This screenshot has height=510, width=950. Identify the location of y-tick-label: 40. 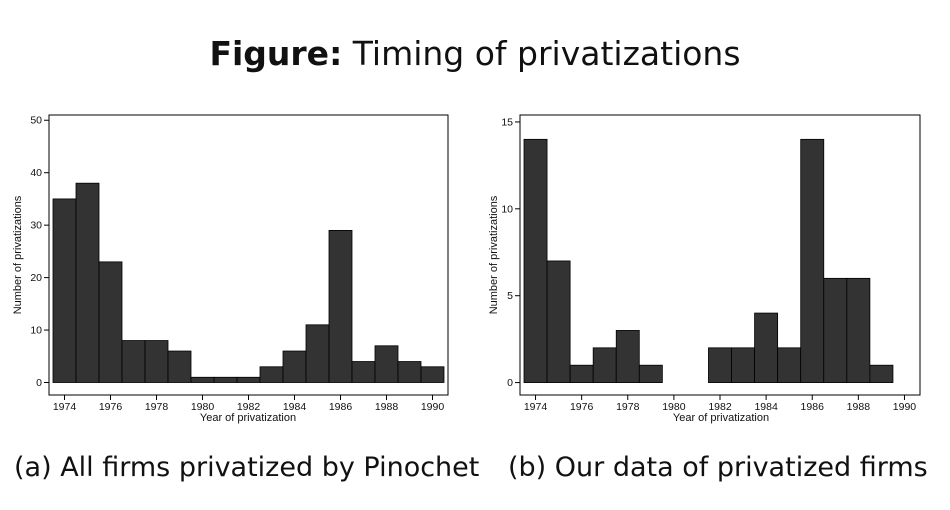
(36, 173).